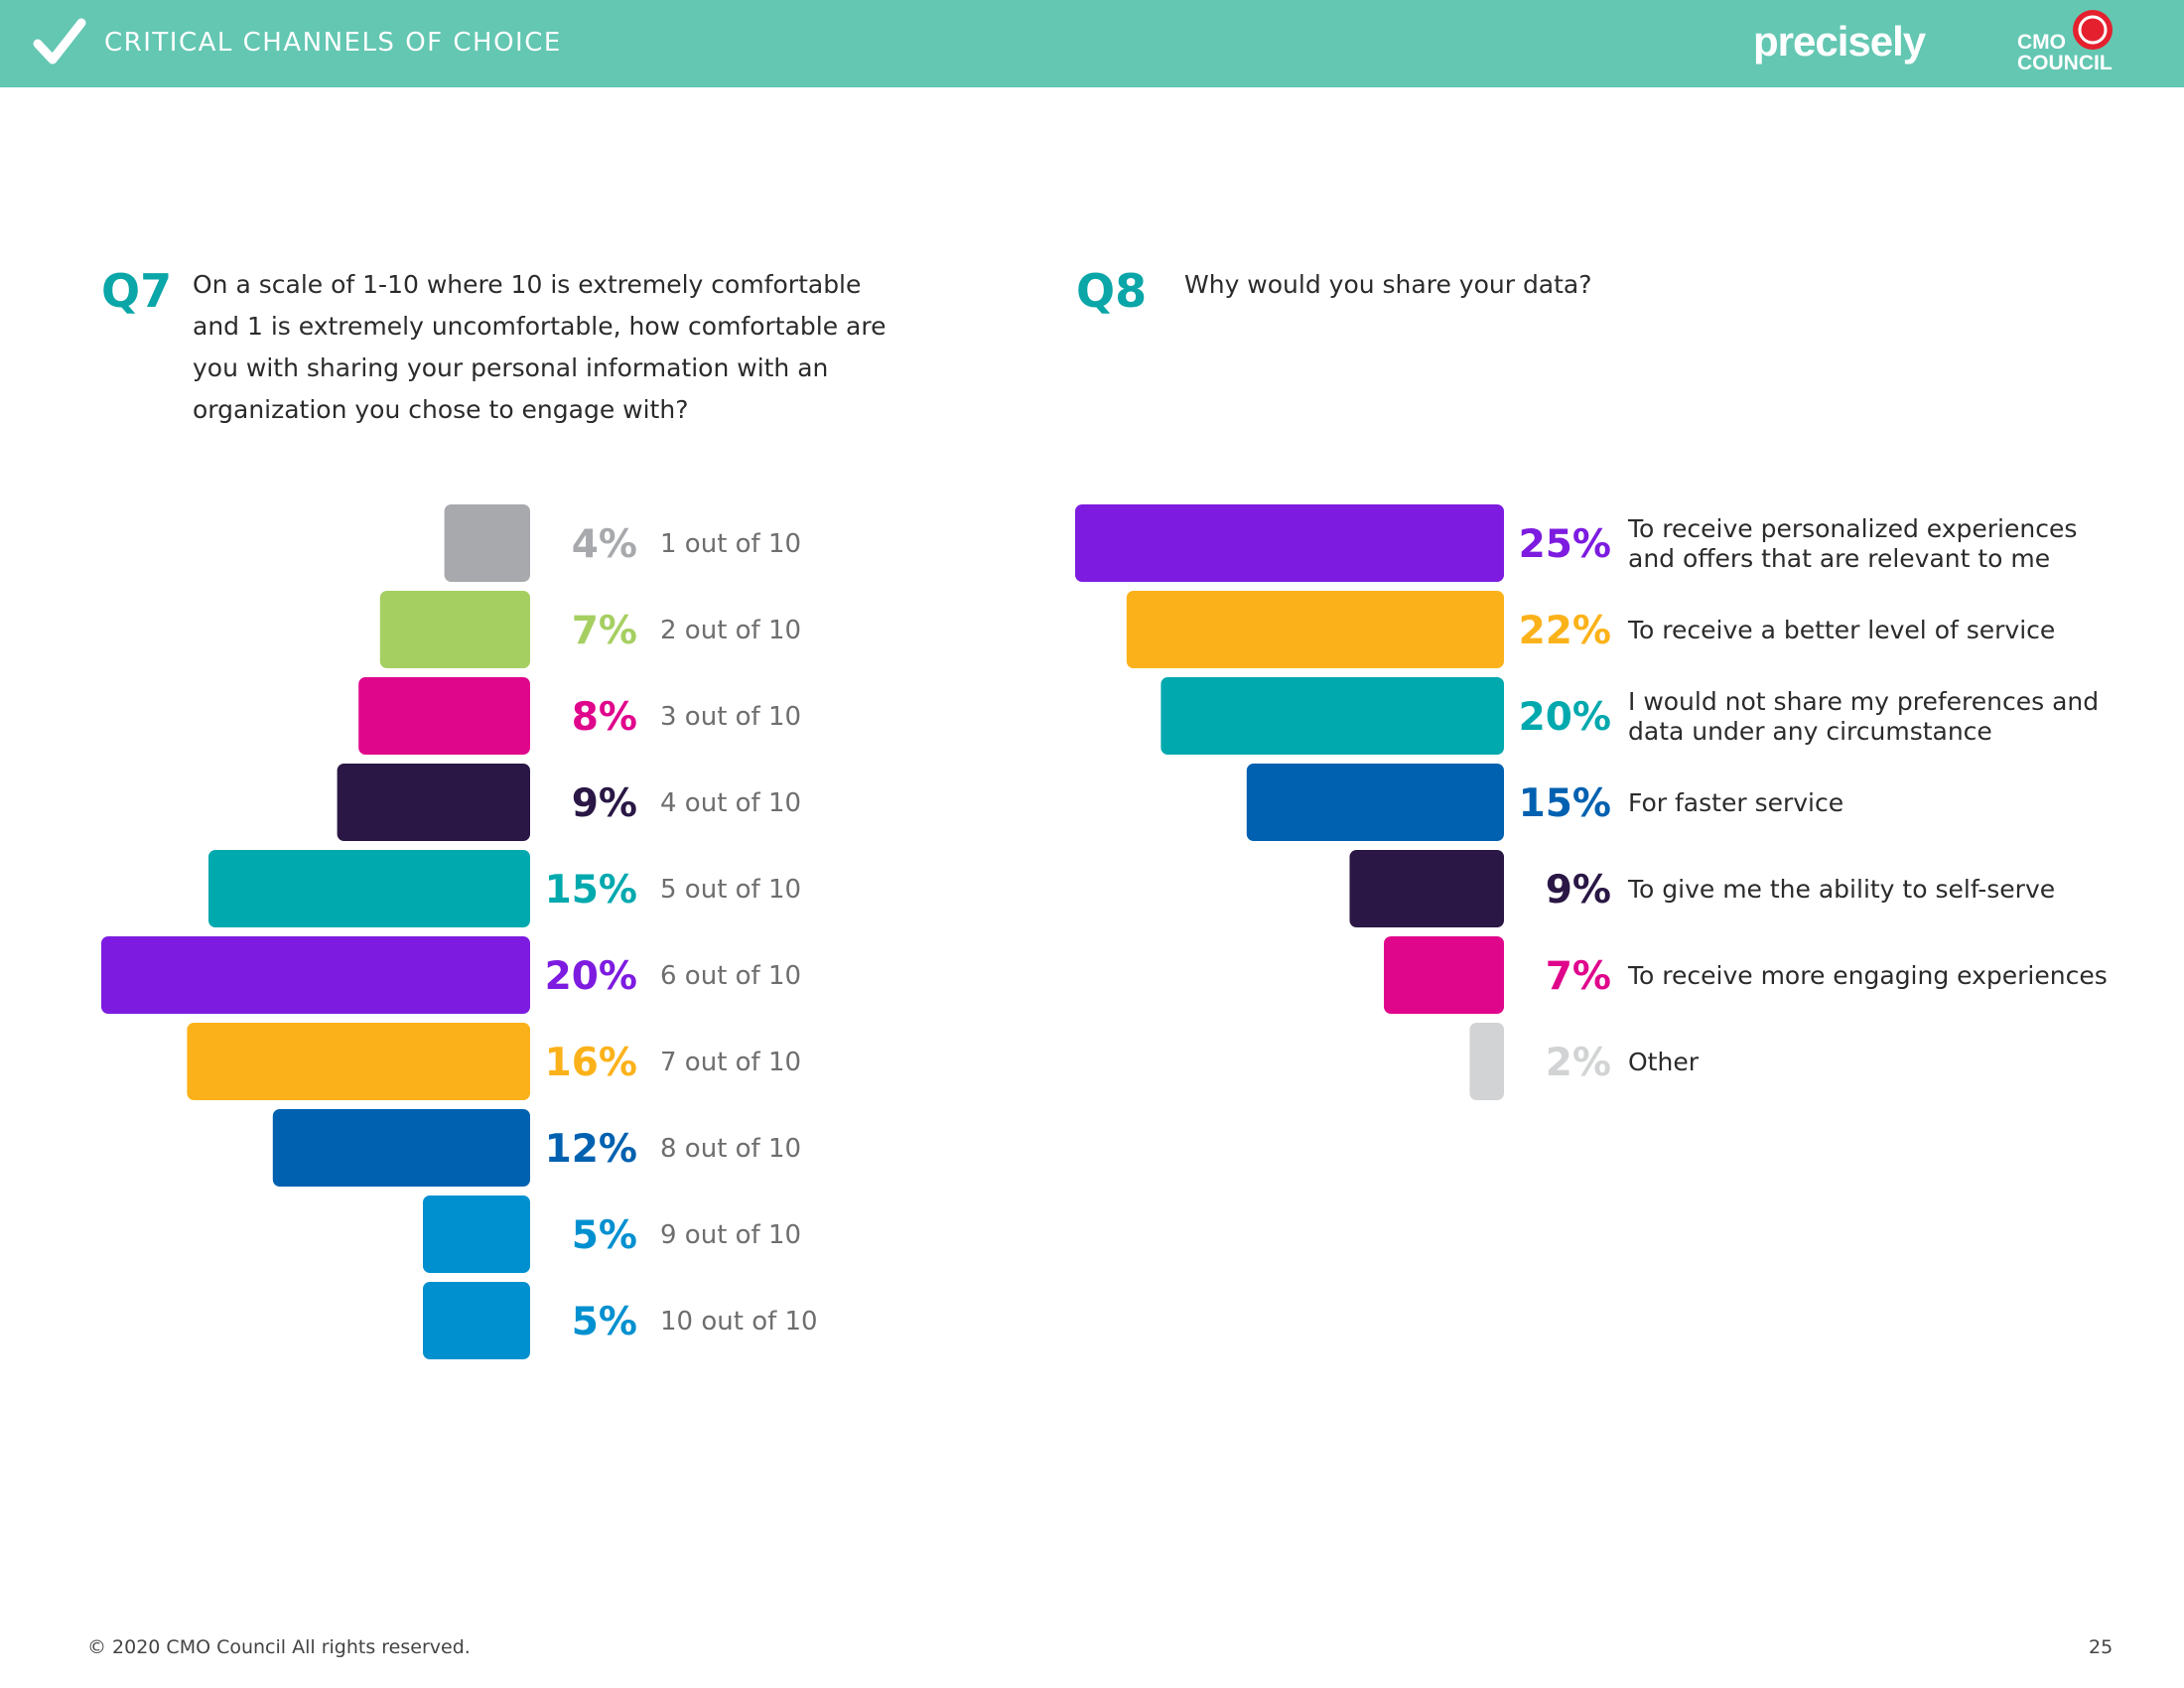  I want to click on q7-category-label-7: 7 out of 10, so click(730, 1062).